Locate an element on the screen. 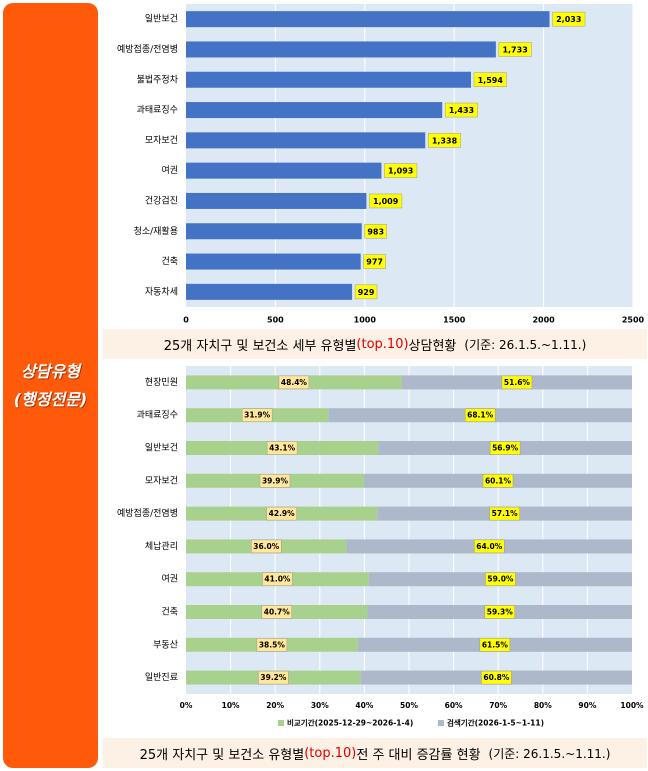 This screenshot has height=771, width=648. pct-label-curr: 59.0% is located at coordinates (500, 579).